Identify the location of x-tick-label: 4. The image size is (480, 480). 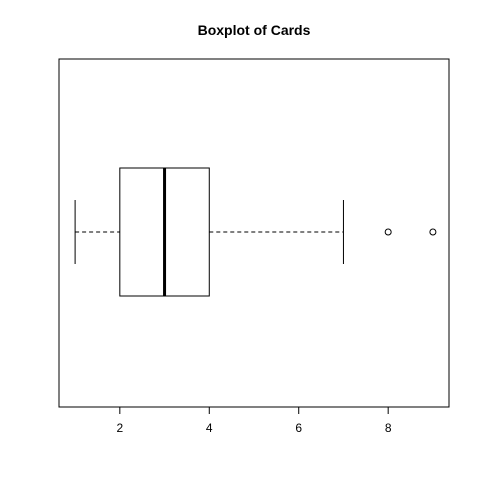
(209, 428).